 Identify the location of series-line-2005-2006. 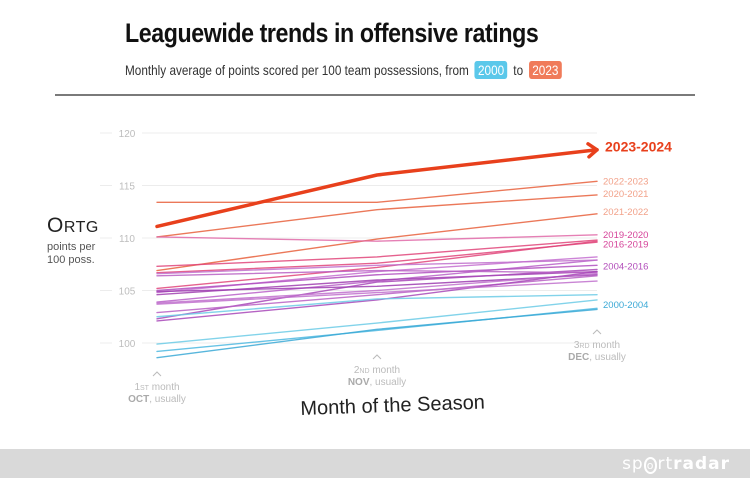
(377, 296).